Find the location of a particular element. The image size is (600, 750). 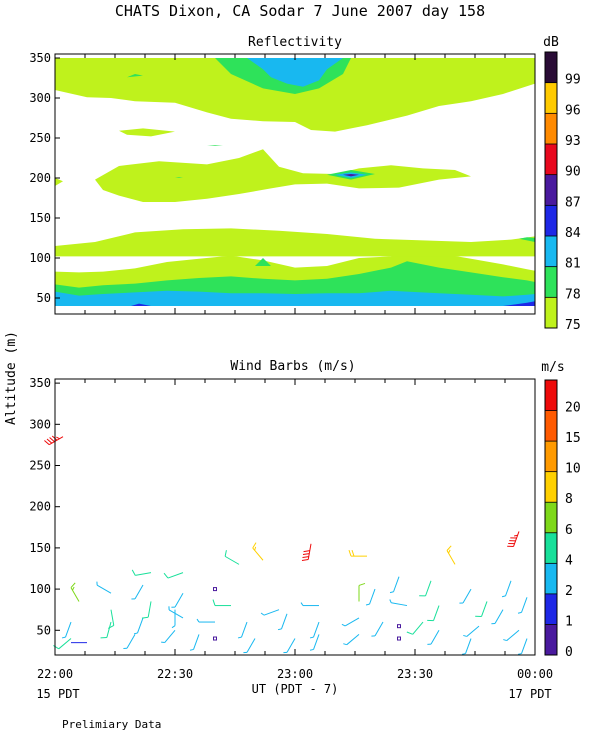

wind-ytick-label: 100 is located at coordinates (40, 589).